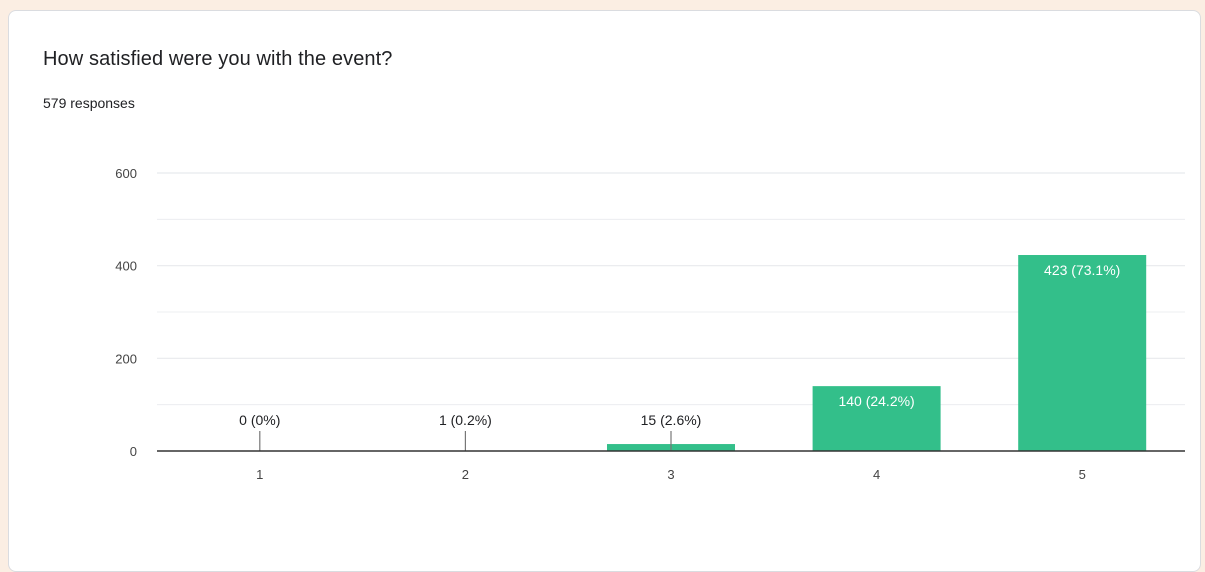 The height and width of the screenshot is (572, 1205). I want to click on y-tick-label: 400, so click(126, 266).